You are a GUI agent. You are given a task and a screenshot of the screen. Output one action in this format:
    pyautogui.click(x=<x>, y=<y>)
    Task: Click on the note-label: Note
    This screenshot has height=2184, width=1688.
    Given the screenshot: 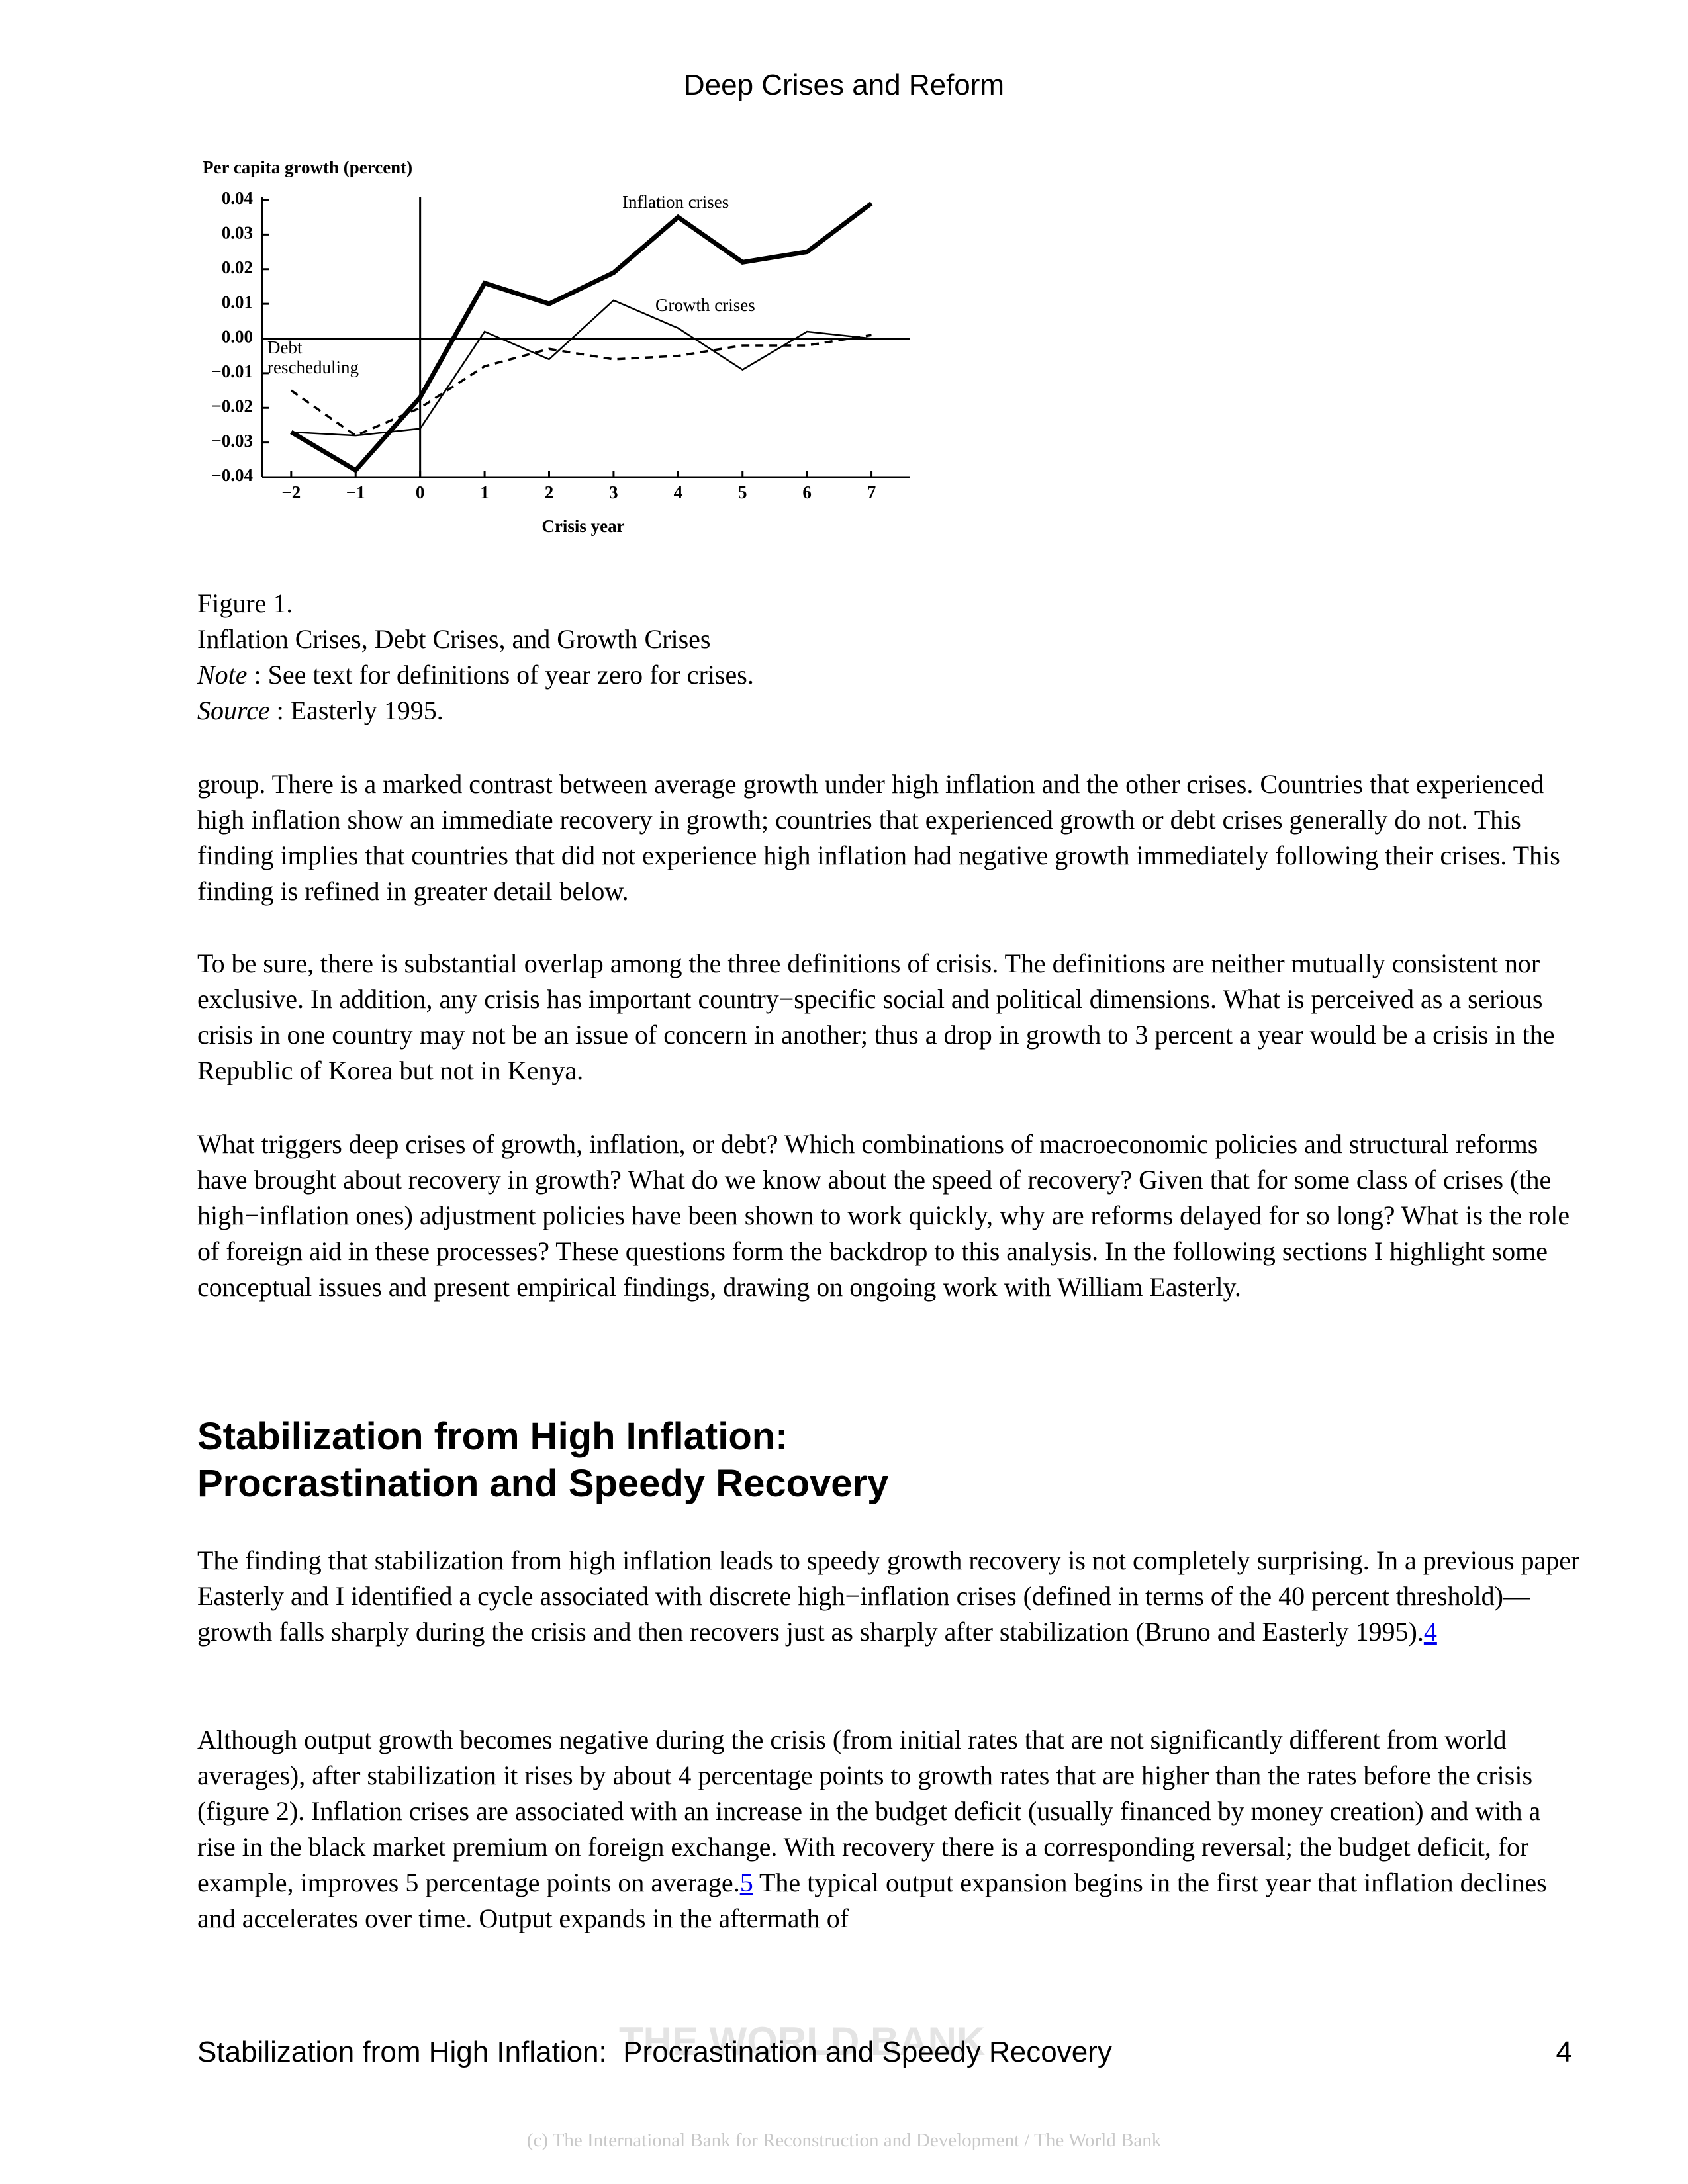 What is the action you would take?
    pyautogui.click(x=222, y=675)
    